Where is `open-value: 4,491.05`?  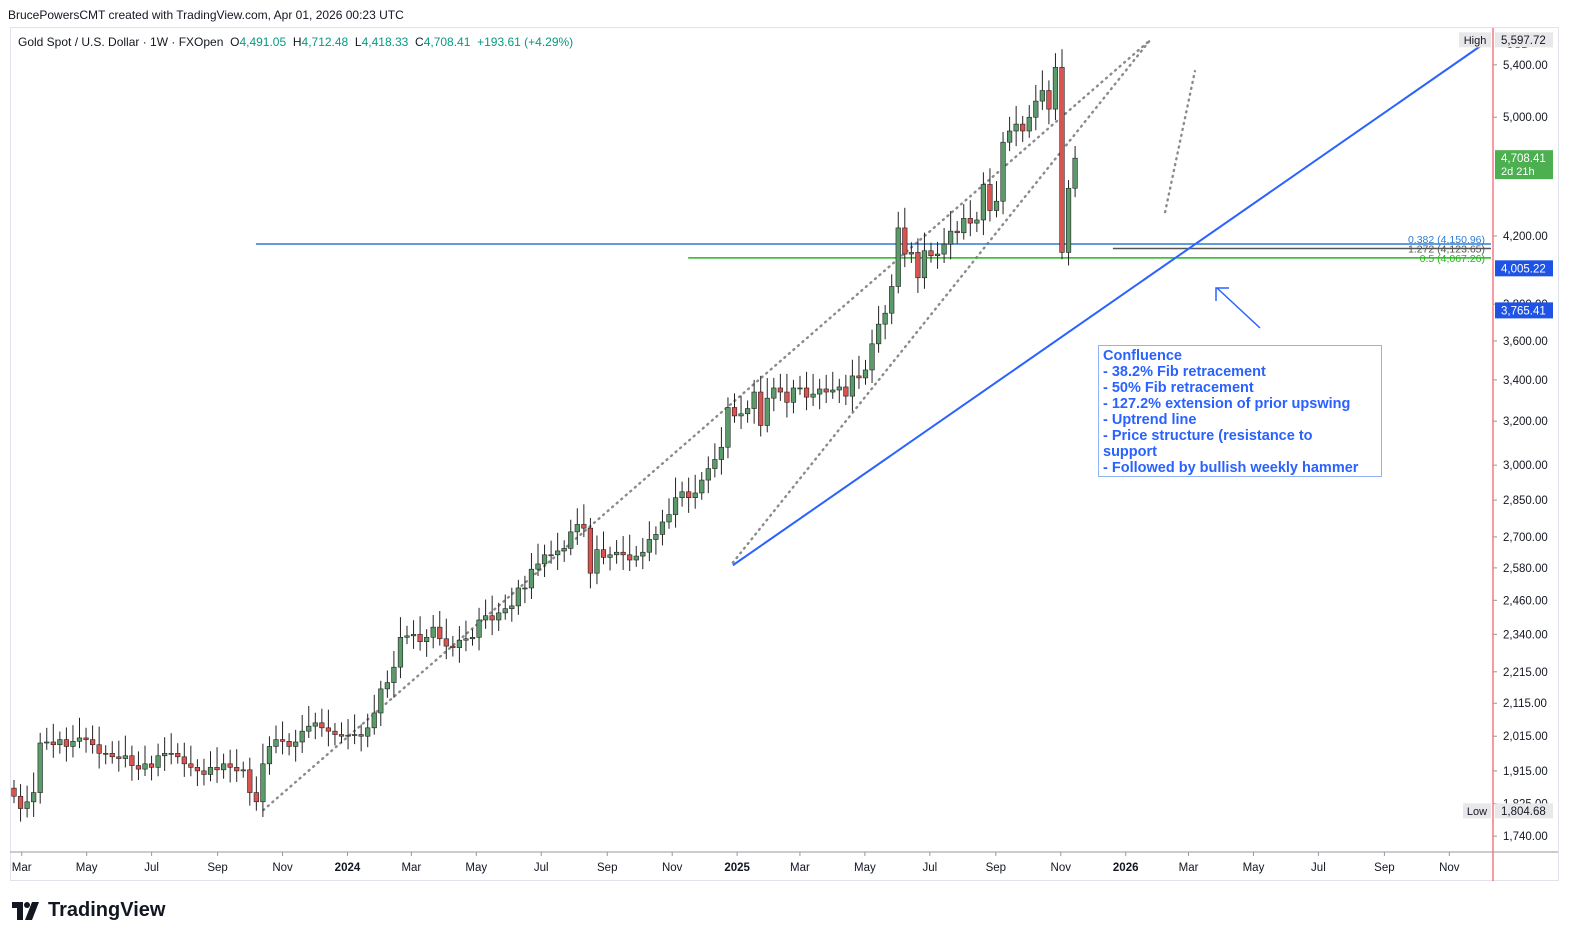
open-value: 4,491.05 is located at coordinates (263, 42).